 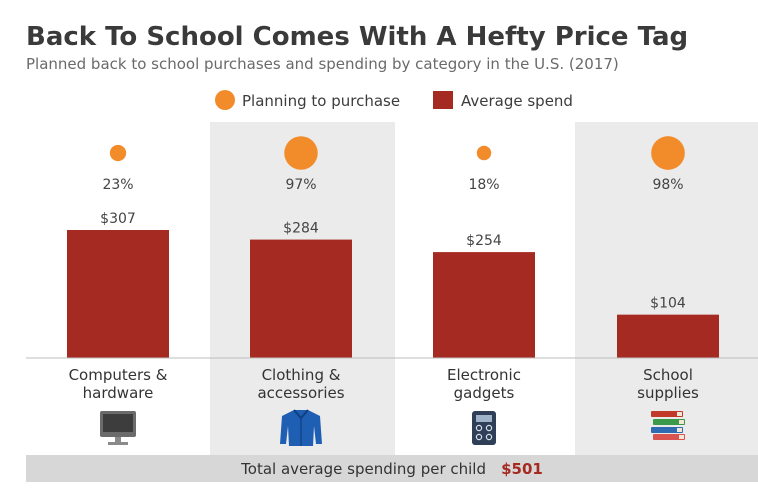 What do you see at coordinates (484, 305) in the screenshot?
I see `bar-electronic-gadgets` at bounding box center [484, 305].